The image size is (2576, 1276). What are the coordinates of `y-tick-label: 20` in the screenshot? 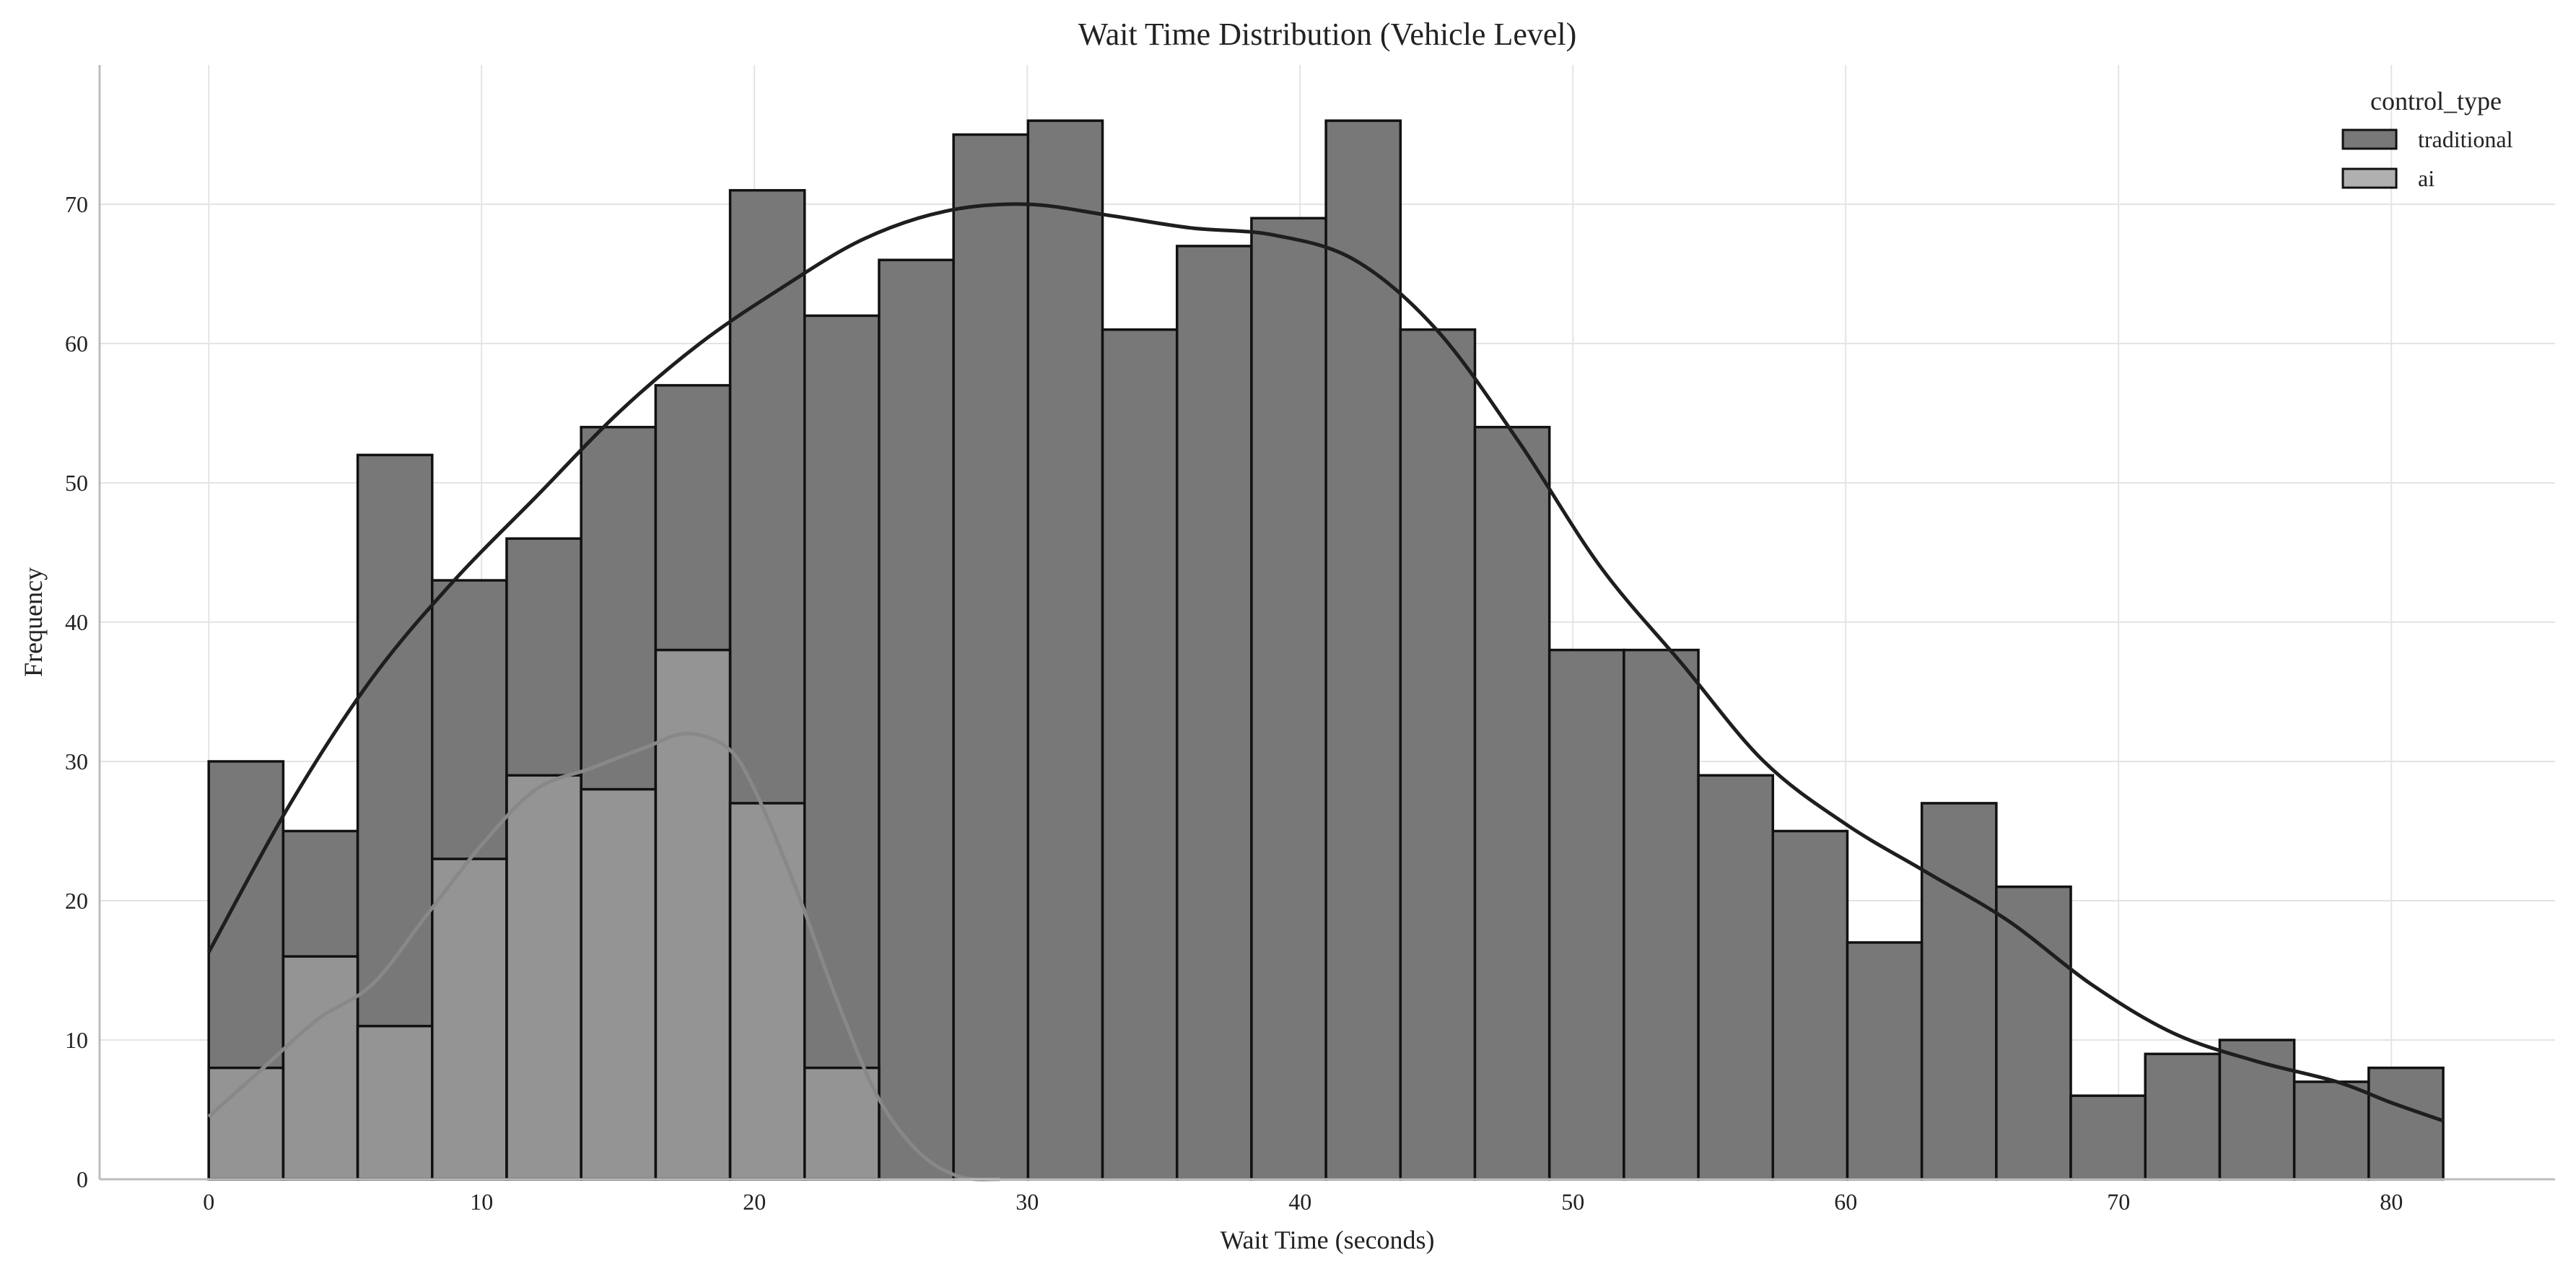 It's located at (76, 901).